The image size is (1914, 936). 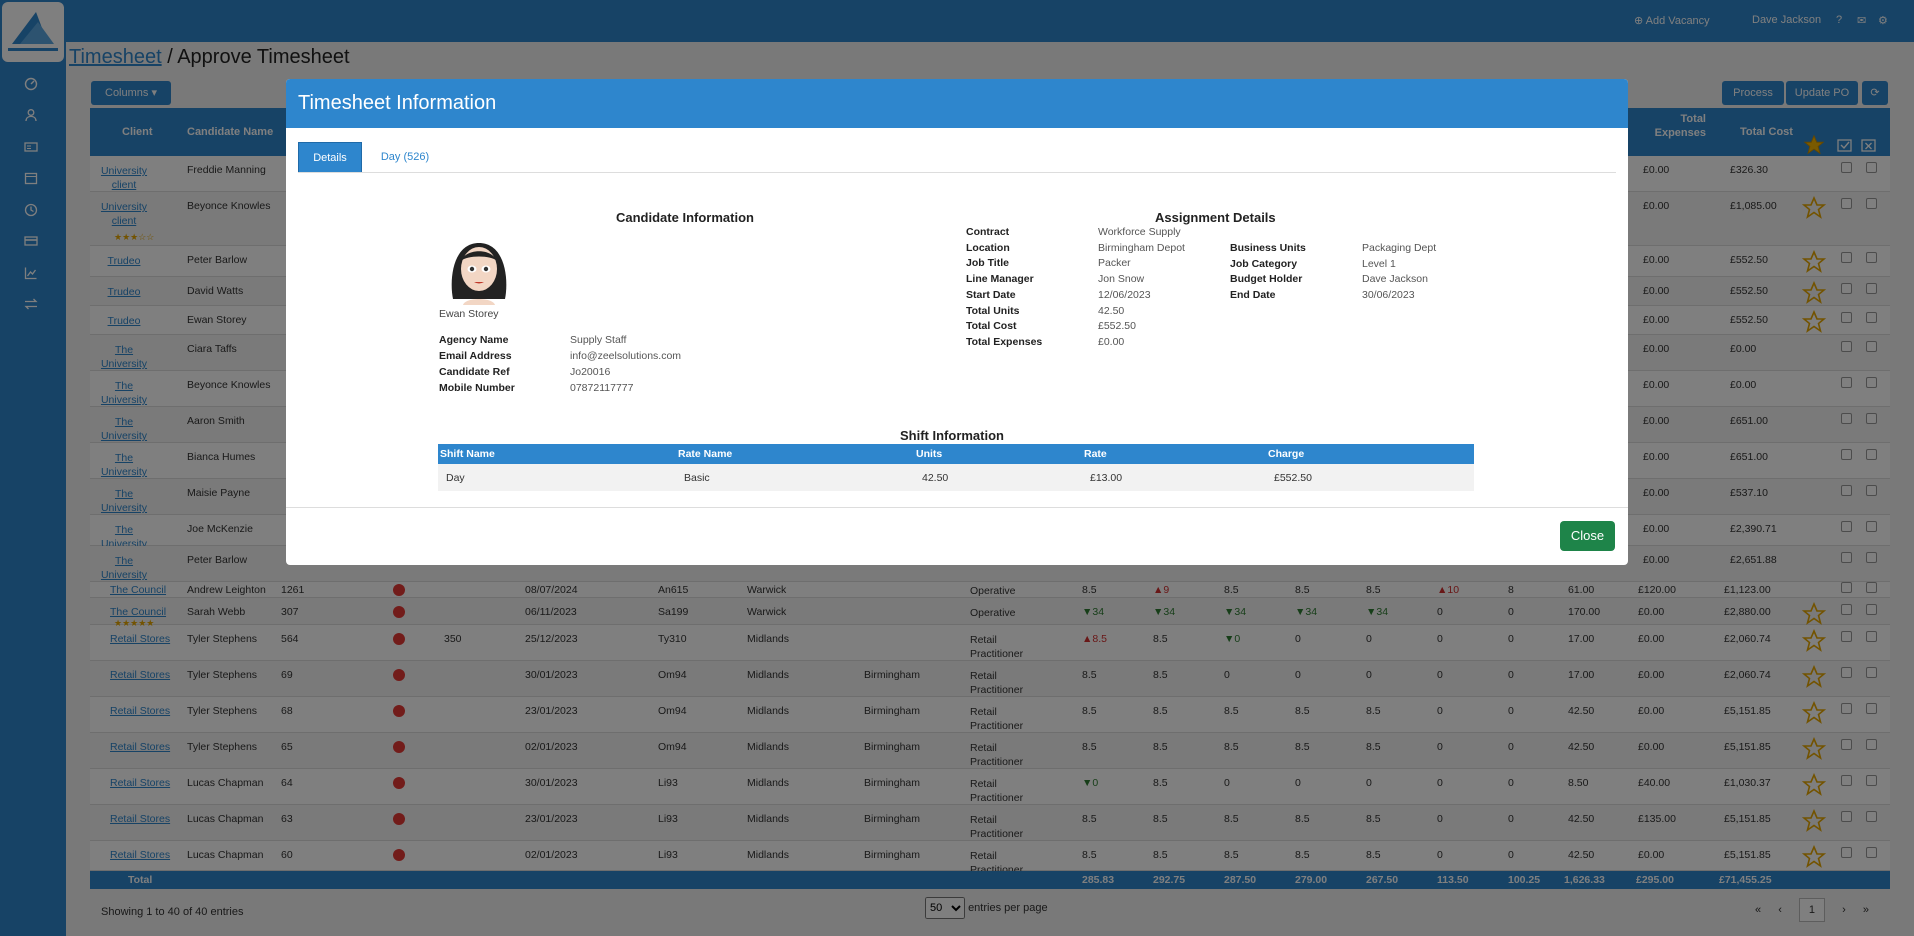 I want to click on tab-divider, so click(x=957, y=172).